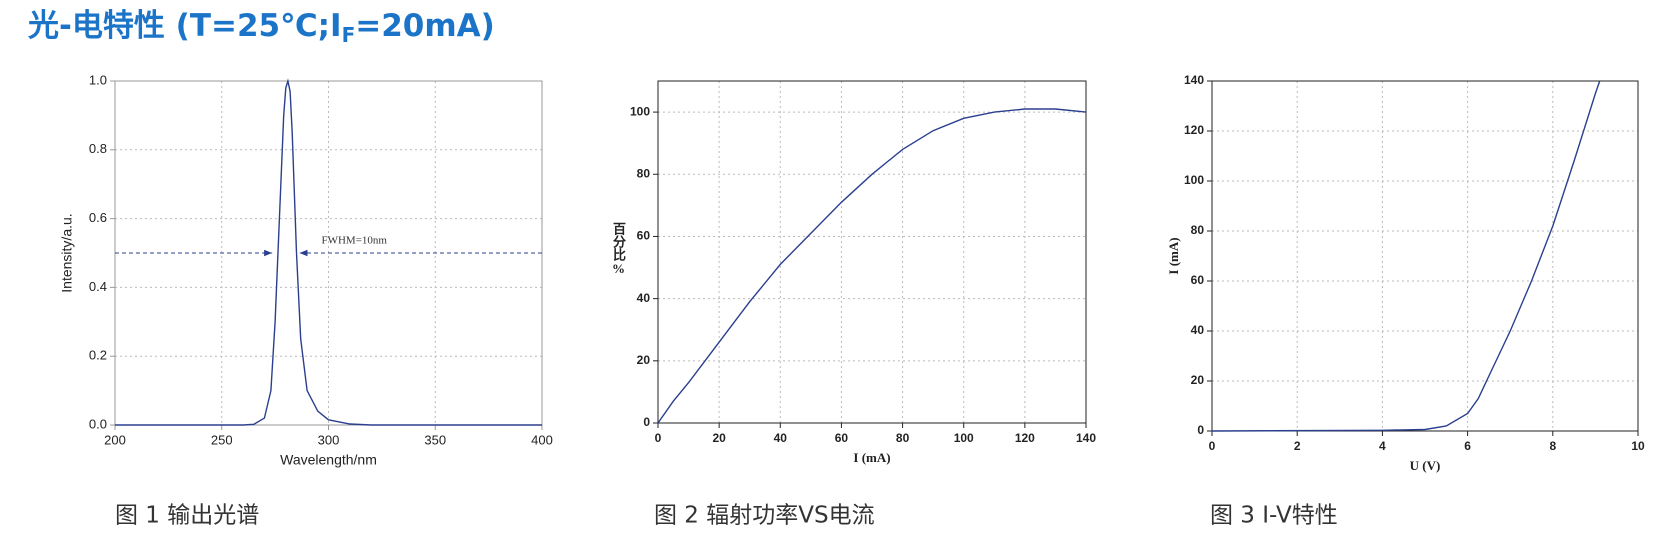 This screenshot has width=1664, height=550. I want to click on x-tick-label: 20, so click(719, 438).